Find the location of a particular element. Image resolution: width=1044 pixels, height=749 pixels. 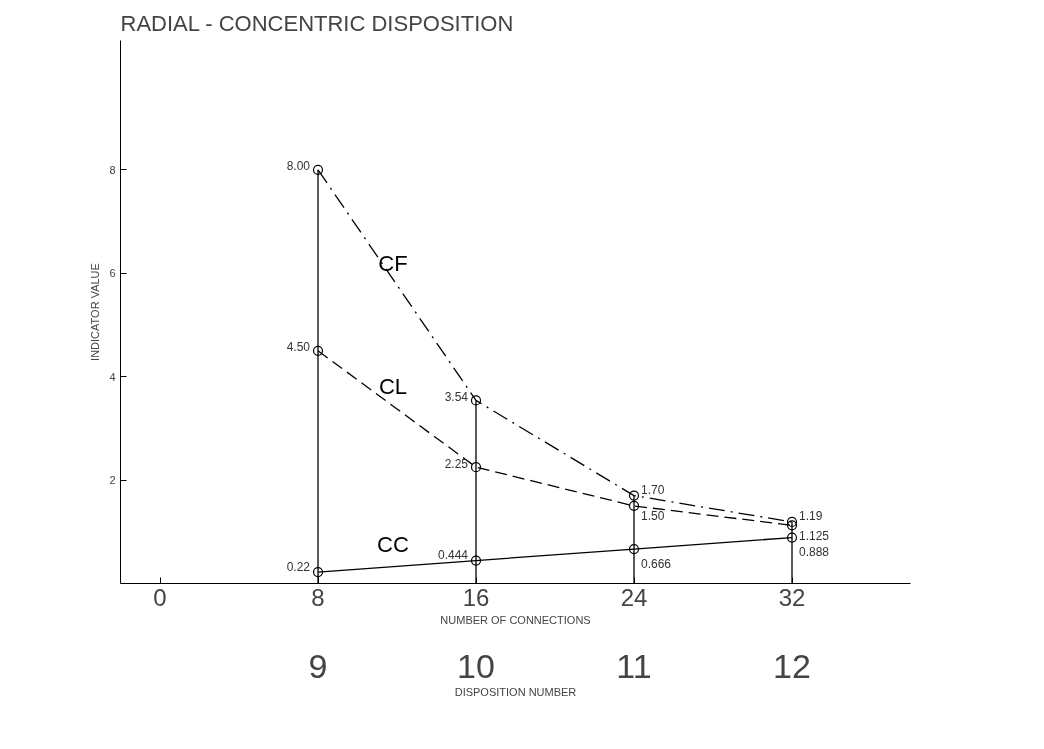

data-label: 0.888 is located at coordinates (814, 552).